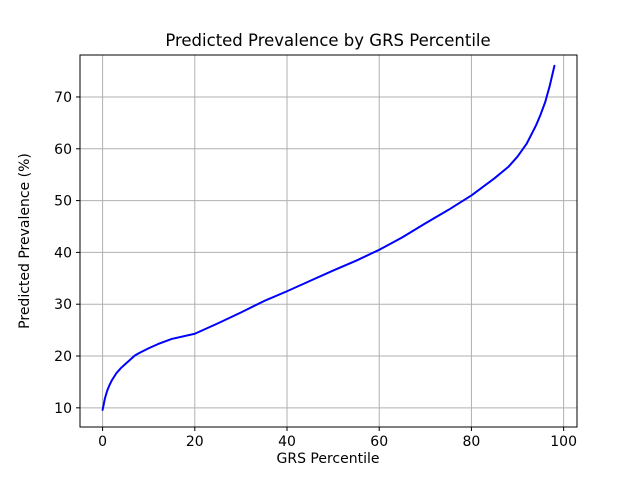 The width and height of the screenshot is (640, 480). Describe the element at coordinates (63, 409) in the screenshot. I see `y-tick-label: 10` at that location.